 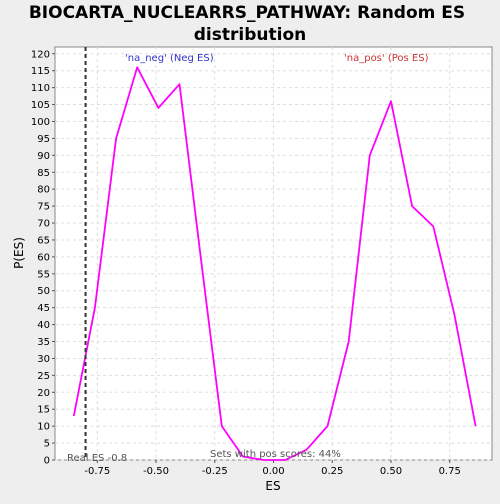 I want to click on y-tick-label: 75, so click(x=43, y=207).